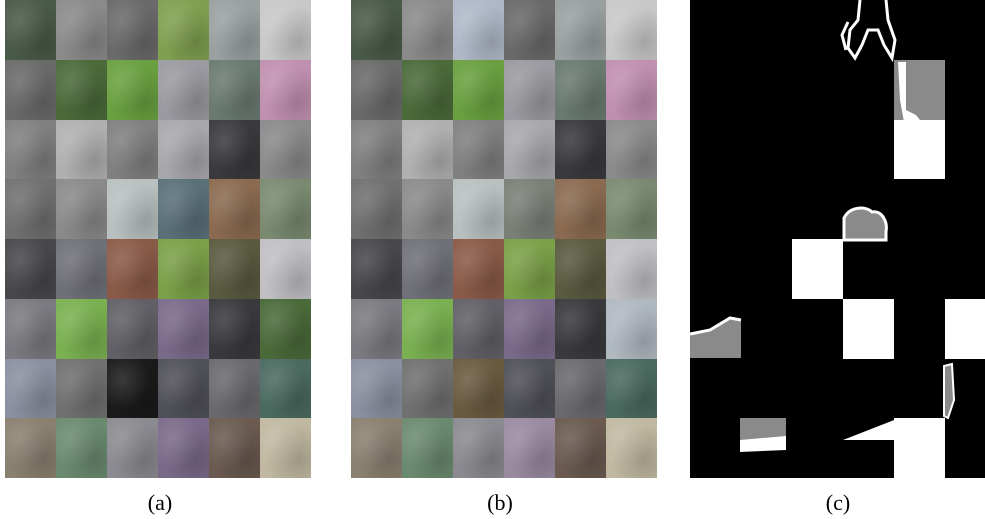  I want to click on mask-bottom-white, so click(763, 444).